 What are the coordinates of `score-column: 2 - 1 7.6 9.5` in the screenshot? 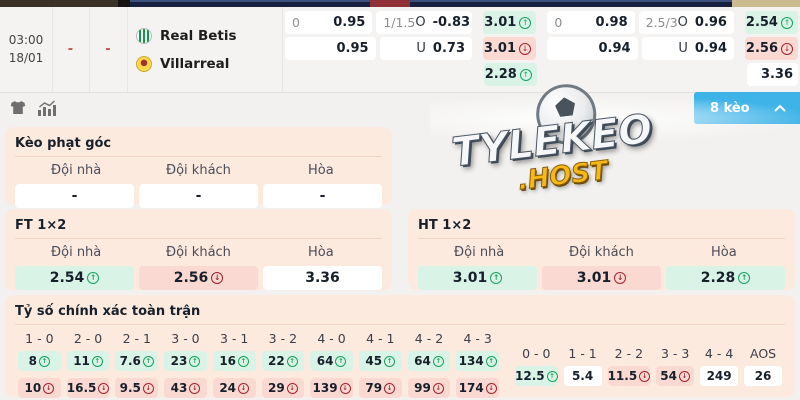 It's located at (136, 364).